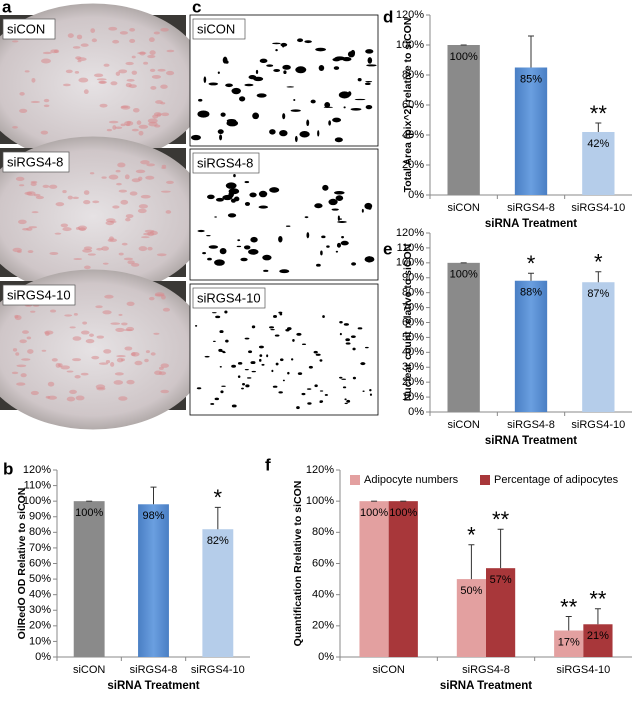  I want to click on y-tick-label: 90%, so click(40, 517).